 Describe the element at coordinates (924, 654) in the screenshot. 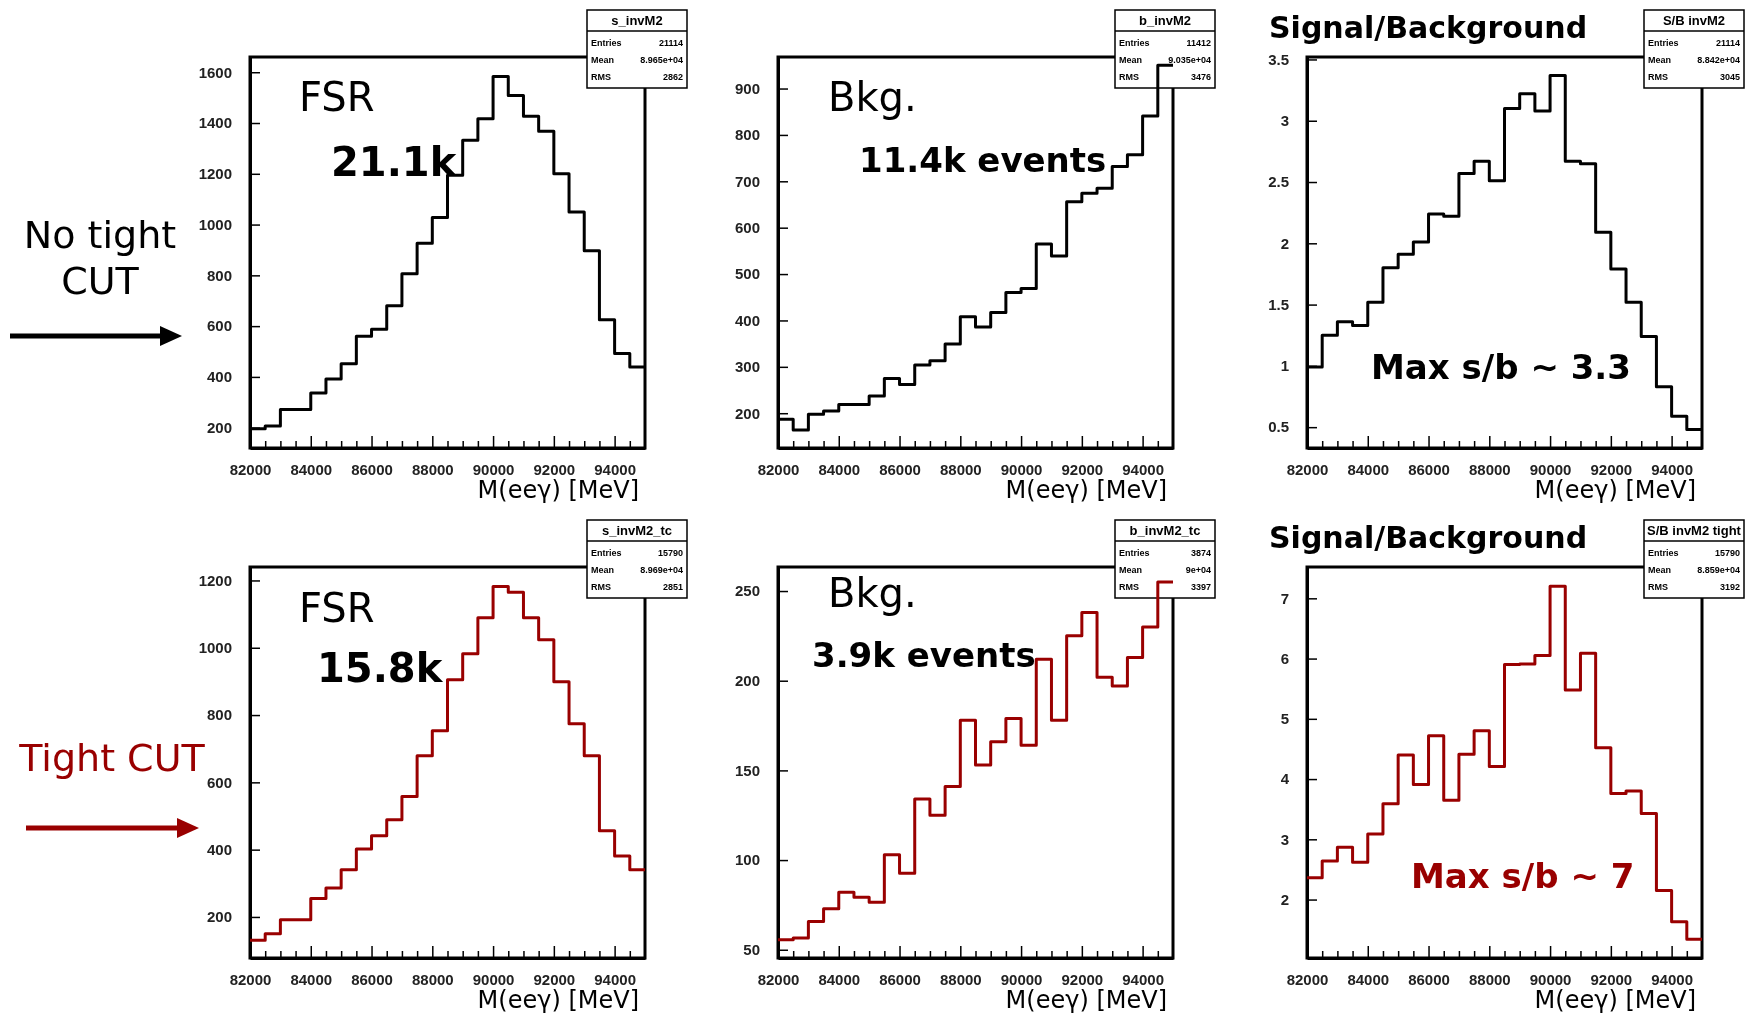

I see `annotation: 3.9k events` at that location.